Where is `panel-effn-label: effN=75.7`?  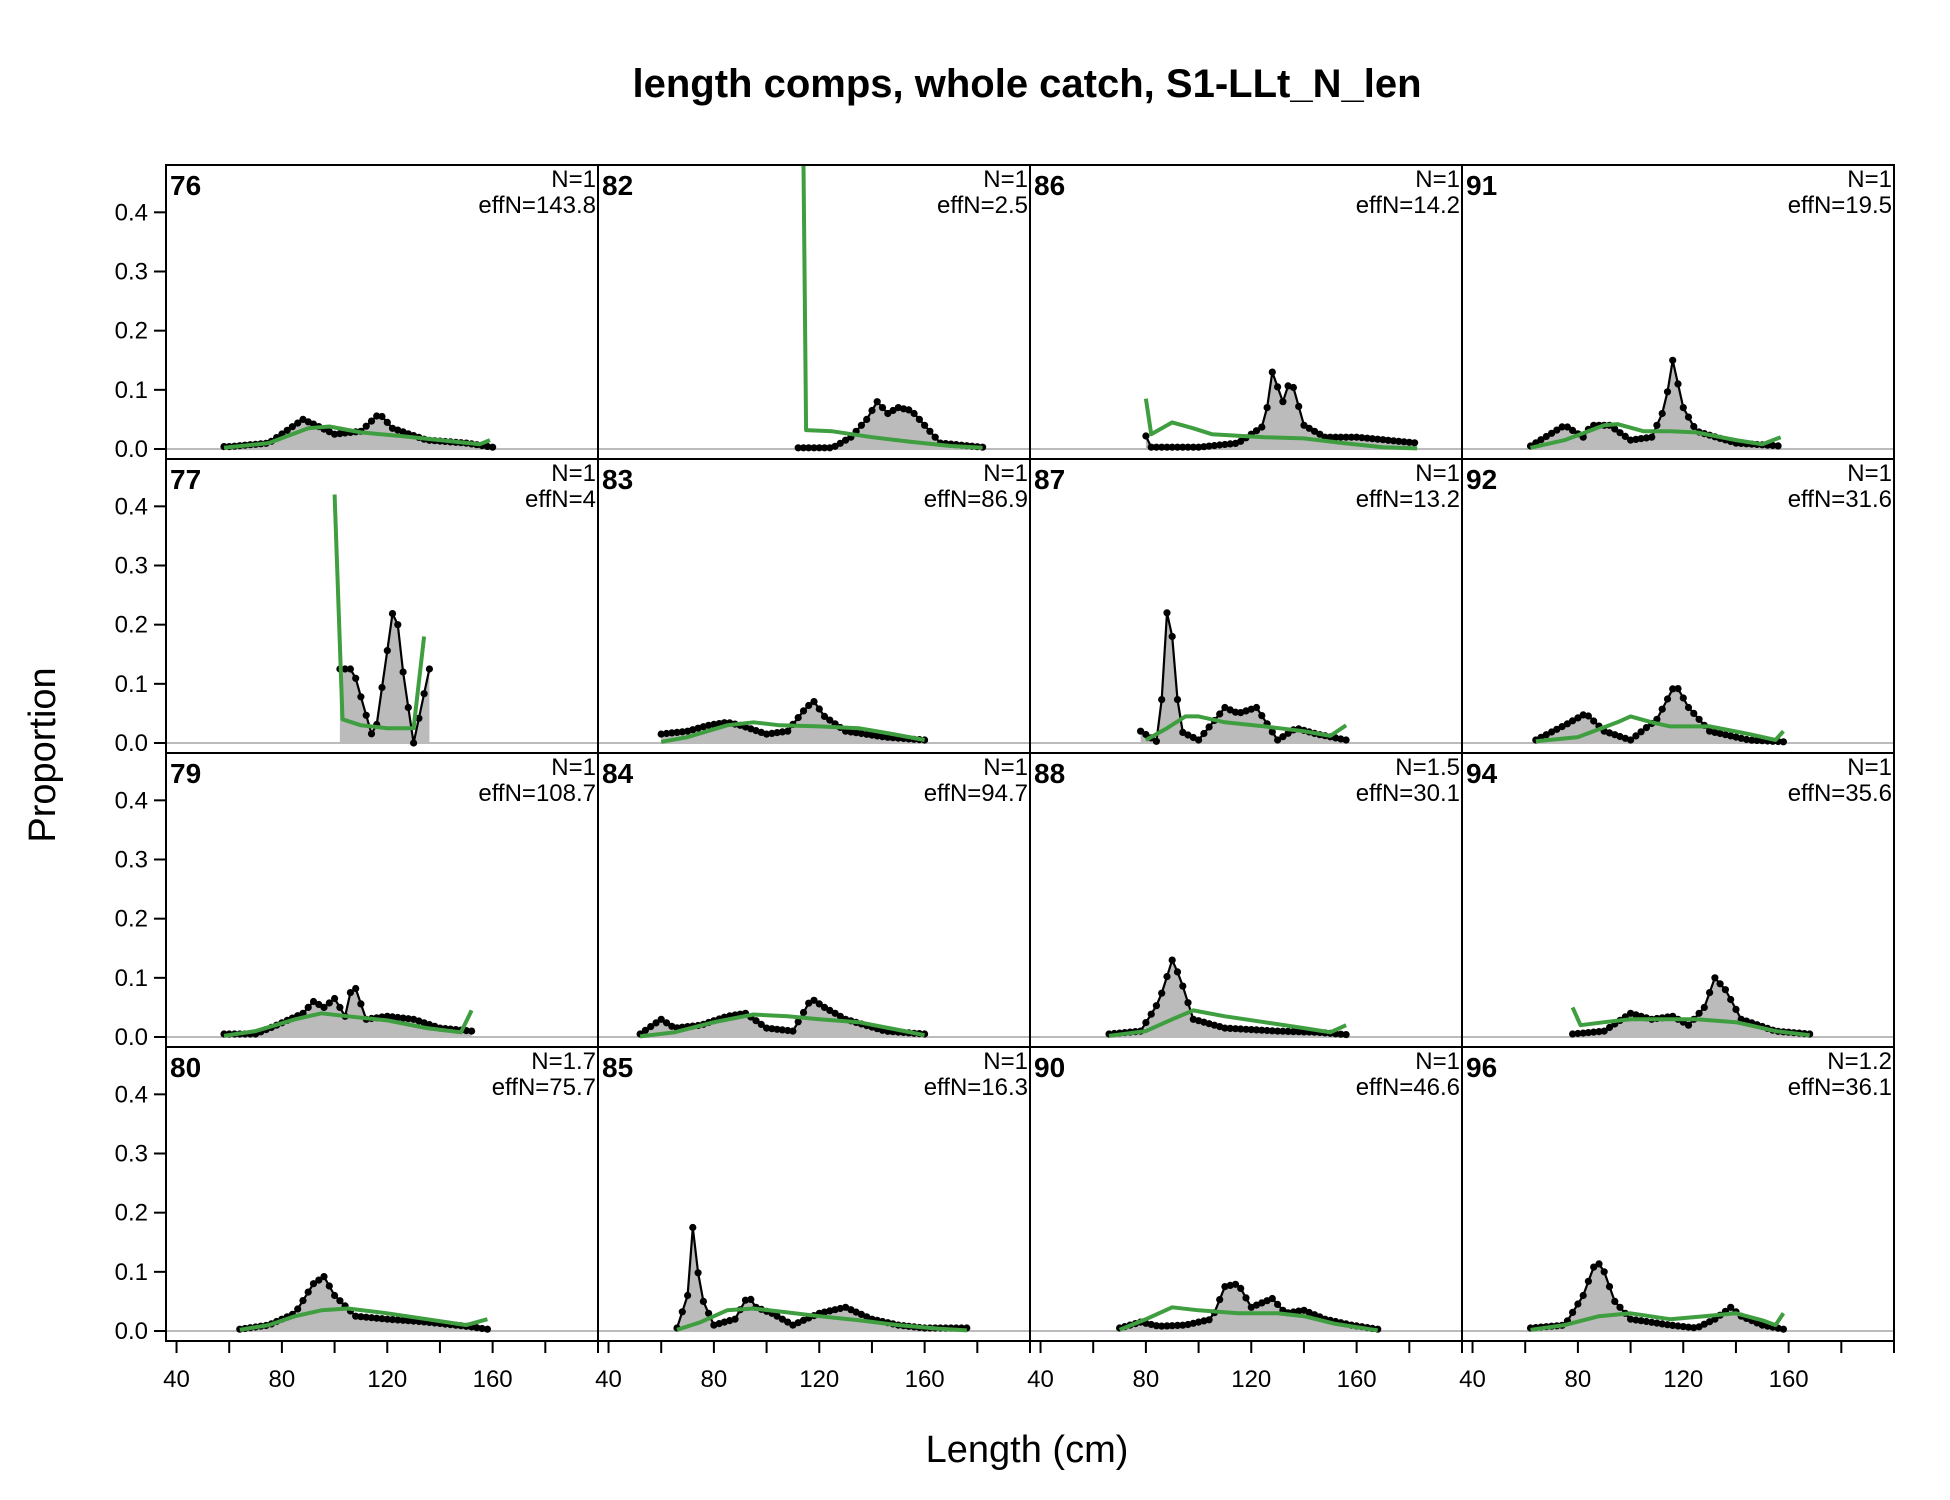
panel-effn-label: effN=75.7 is located at coordinates (544, 1087).